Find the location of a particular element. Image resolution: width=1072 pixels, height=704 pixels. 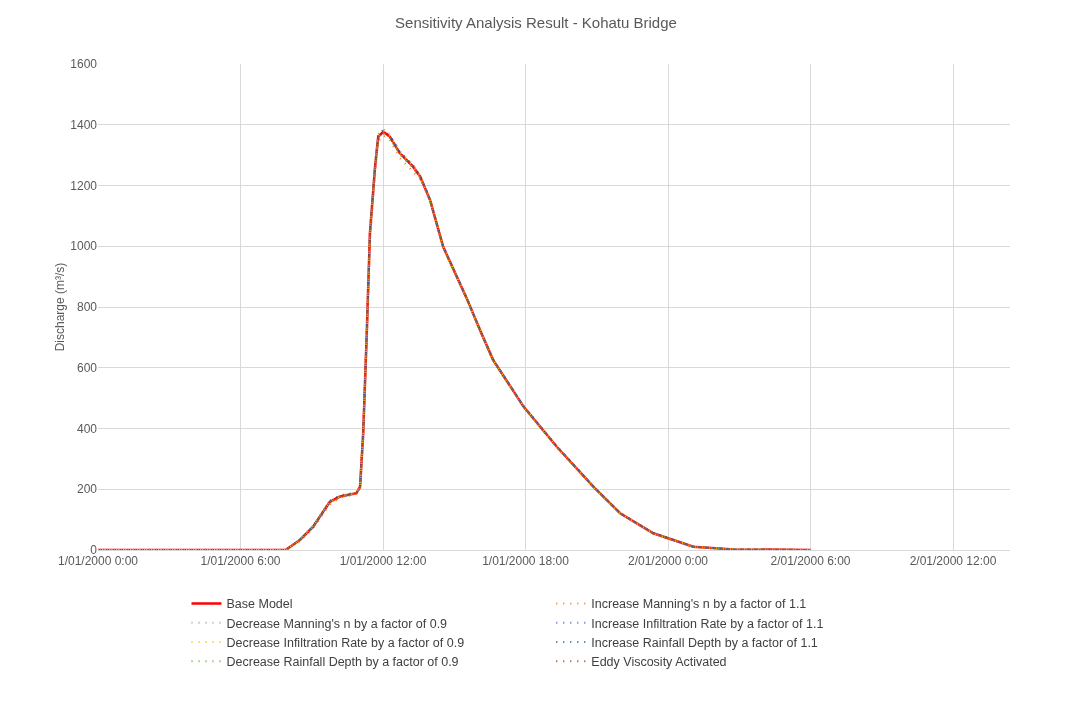

x-tick-label: 1/01/2000 12:00 is located at coordinates (383, 561).